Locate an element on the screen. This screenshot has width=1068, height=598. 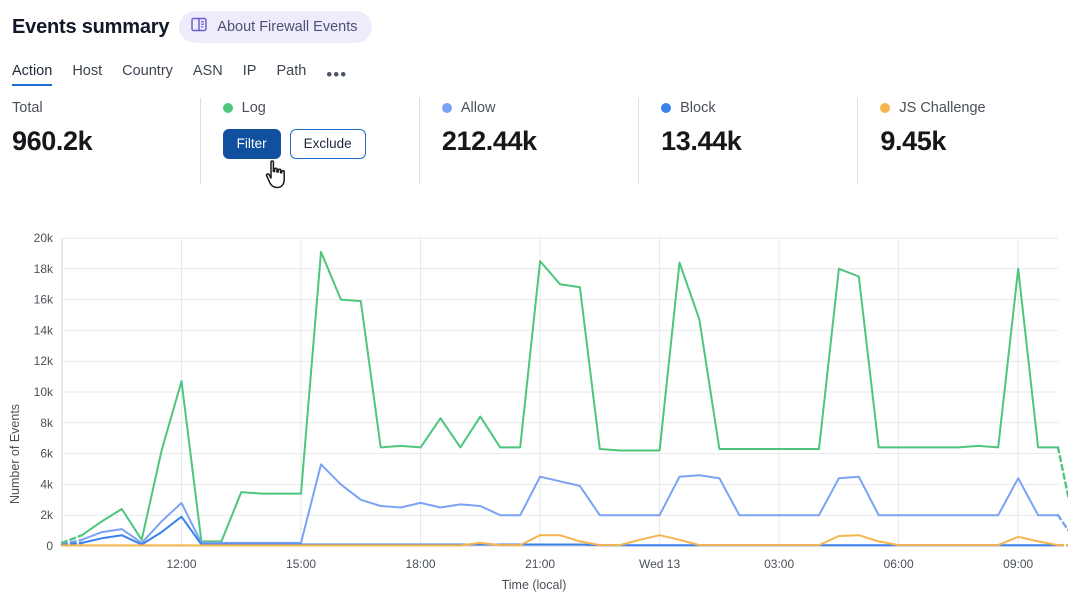
stat-total-value: 960.2k is located at coordinates (52, 141).